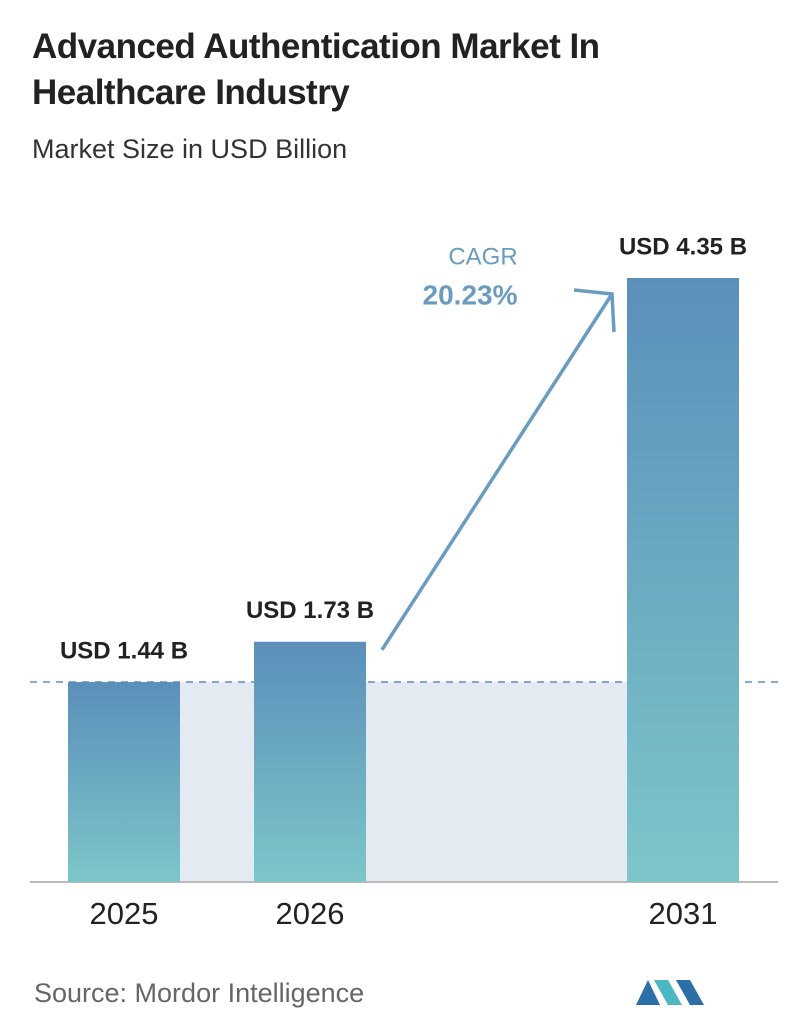 The image size is (796, 1034). Describe the element at coordinates (683, 913) in the screenshot. I see `x-tick-label: 2031` at that location.